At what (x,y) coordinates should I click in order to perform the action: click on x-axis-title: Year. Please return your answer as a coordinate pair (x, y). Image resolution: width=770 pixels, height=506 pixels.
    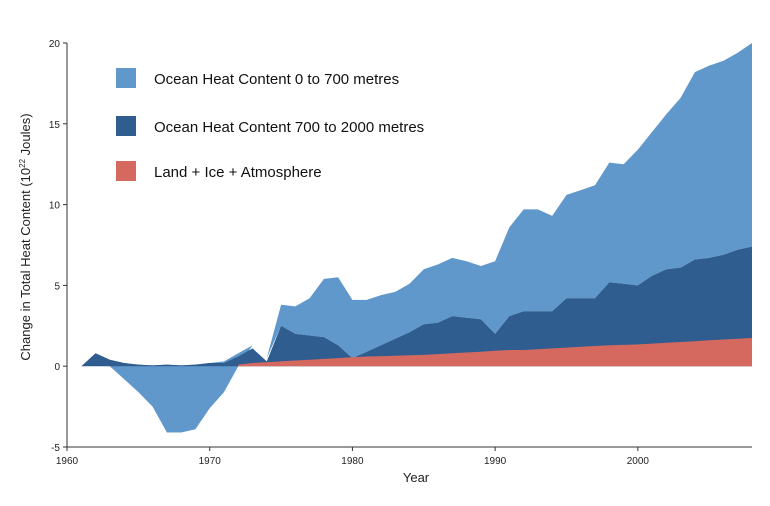
    Looking at the image, I should click on (416, 477).